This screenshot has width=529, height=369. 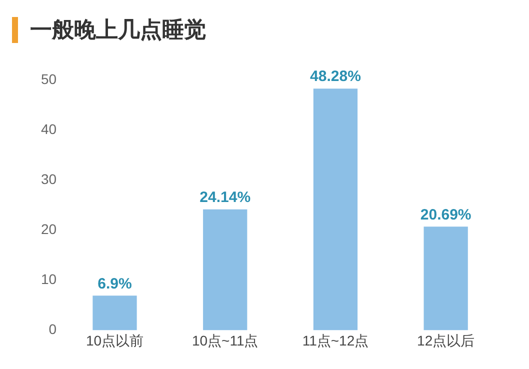 I want to click on x-tick-label: 12点以后, so click(x=446, y=340).